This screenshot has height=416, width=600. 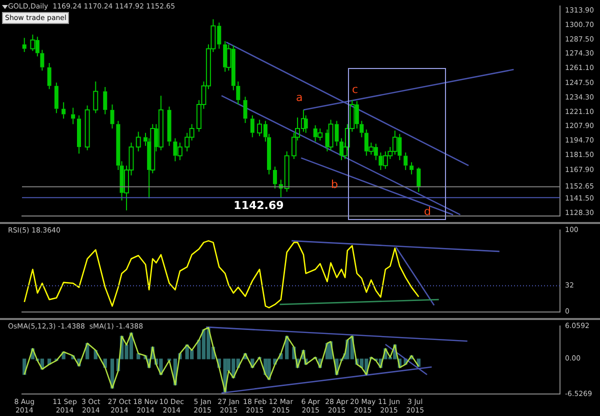 What do you see at coordinates (299, 97) in the screenshot?
I see `annotation: a` at bounding box center [299, 97].